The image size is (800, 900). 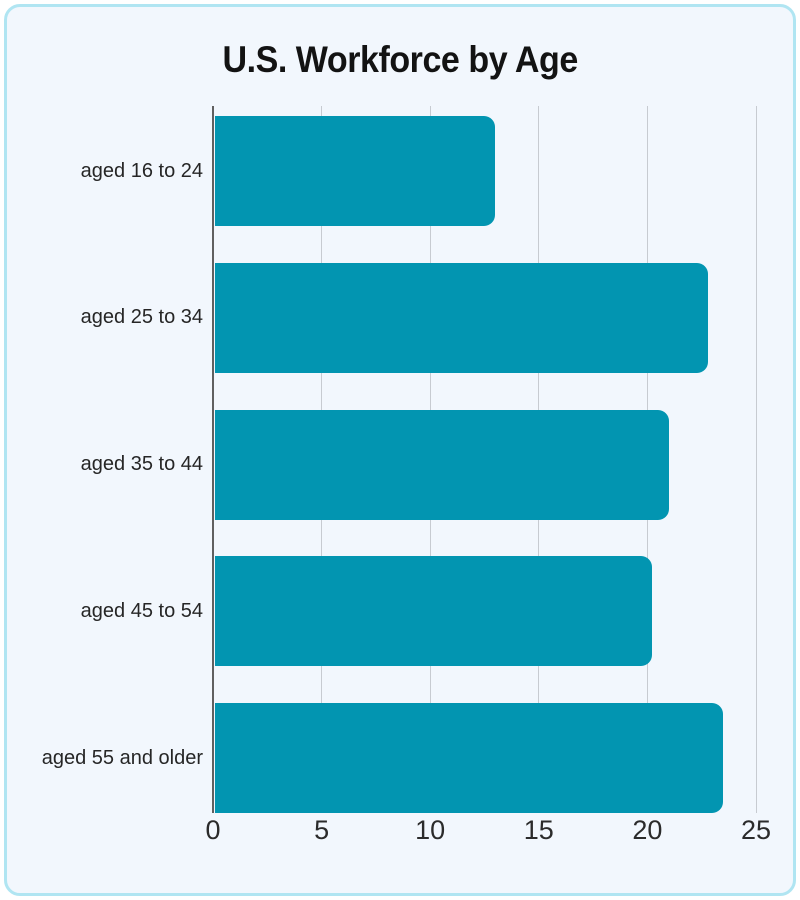 What do you see at coordinates (122, 757) in the screenshot?
I see `category-label: aged 55 and older` at bounding box center [122, 757].